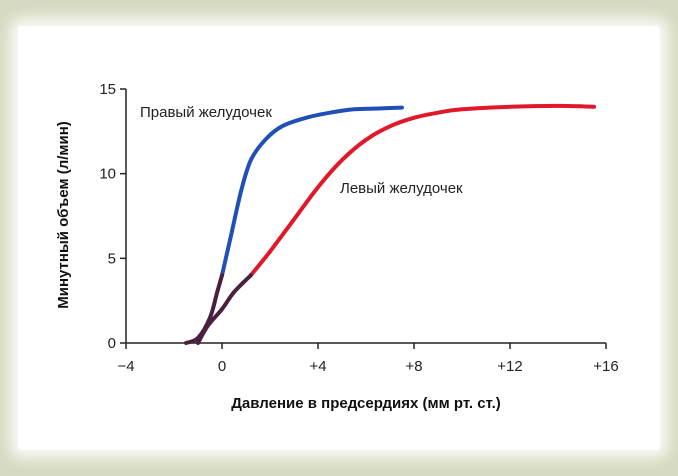  Describe the element at coordinates (366, 403) in the screenshot. I see `x-axis-title: Давление в предсердиях (мм рт. ст.)` at that location.